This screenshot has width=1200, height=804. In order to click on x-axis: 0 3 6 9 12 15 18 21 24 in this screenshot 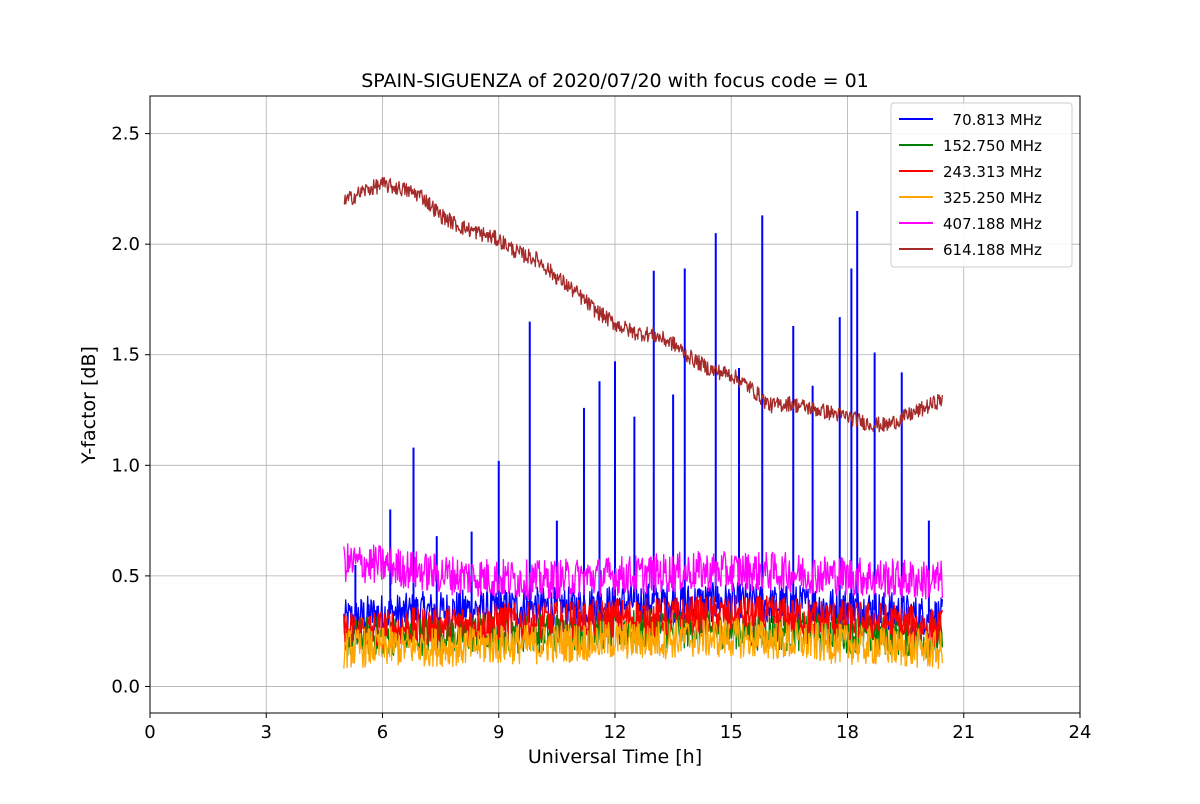, I will do `click(617, 728)`.